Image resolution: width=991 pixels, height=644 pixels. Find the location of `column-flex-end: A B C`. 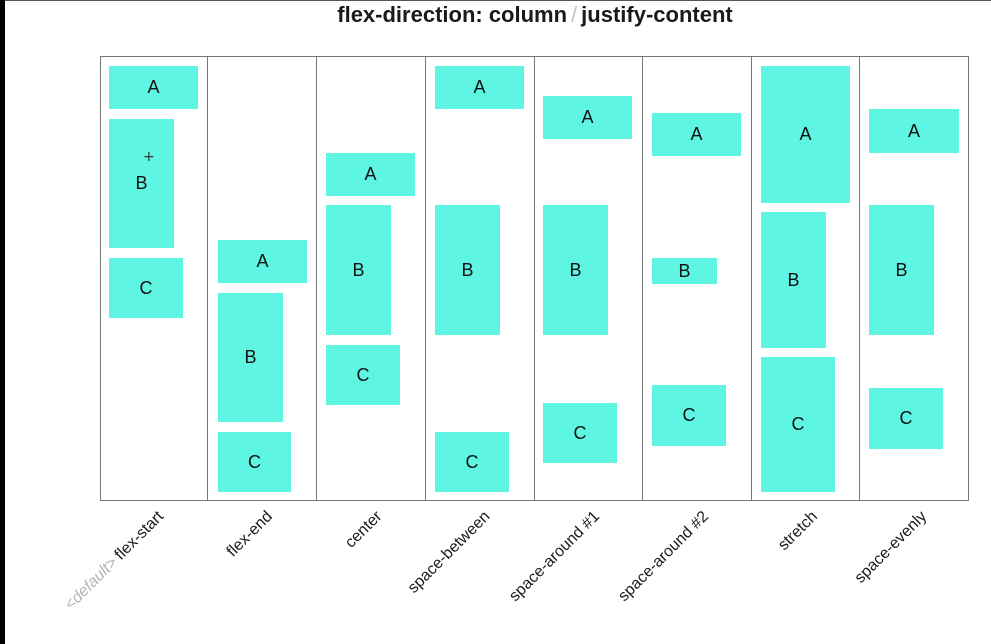

column-flex-end: A B C is located at coordinates (262, 278).